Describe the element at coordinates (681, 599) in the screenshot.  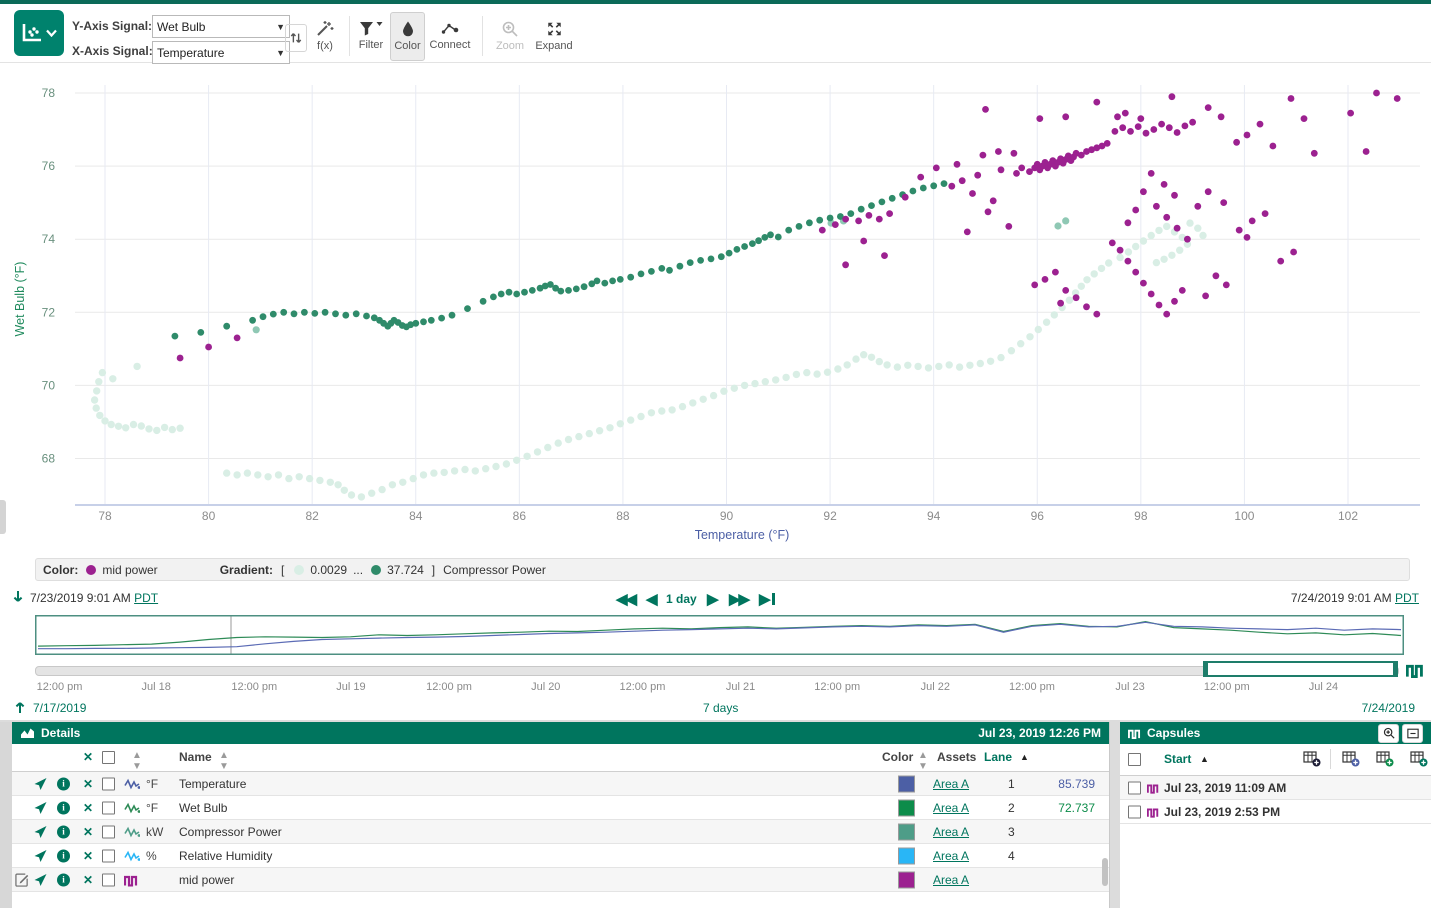
I see `step-size-label: 1 day` at that location.